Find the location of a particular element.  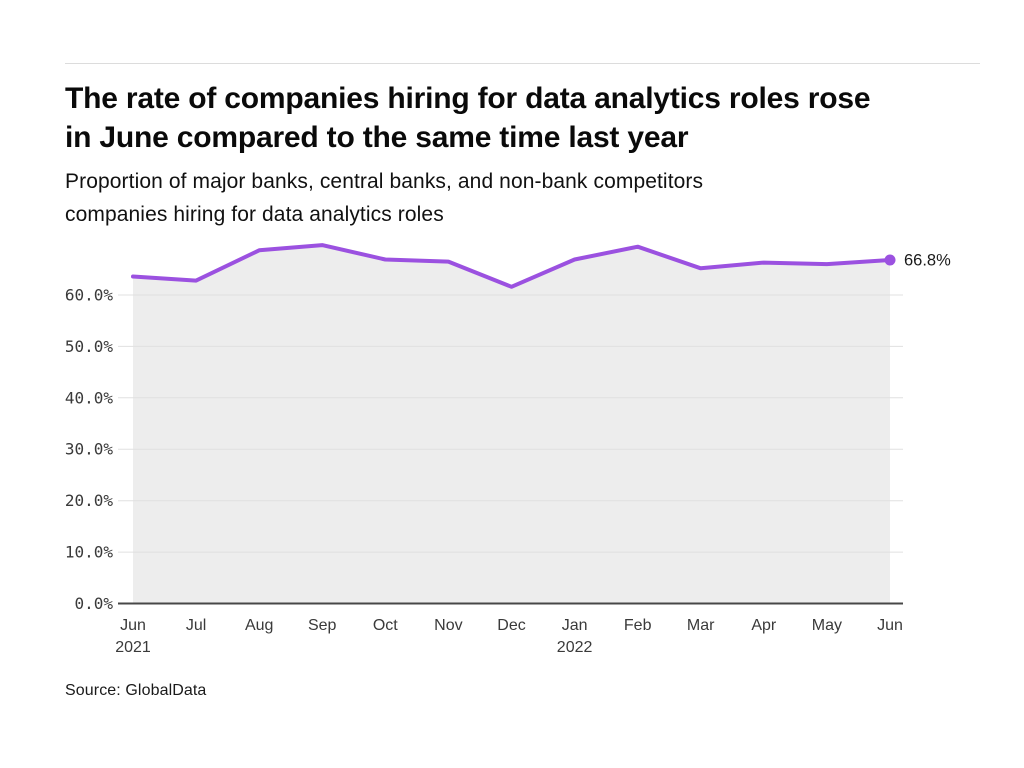

y-tick-label-20: 20.0% is located at coordinates (89, 500).